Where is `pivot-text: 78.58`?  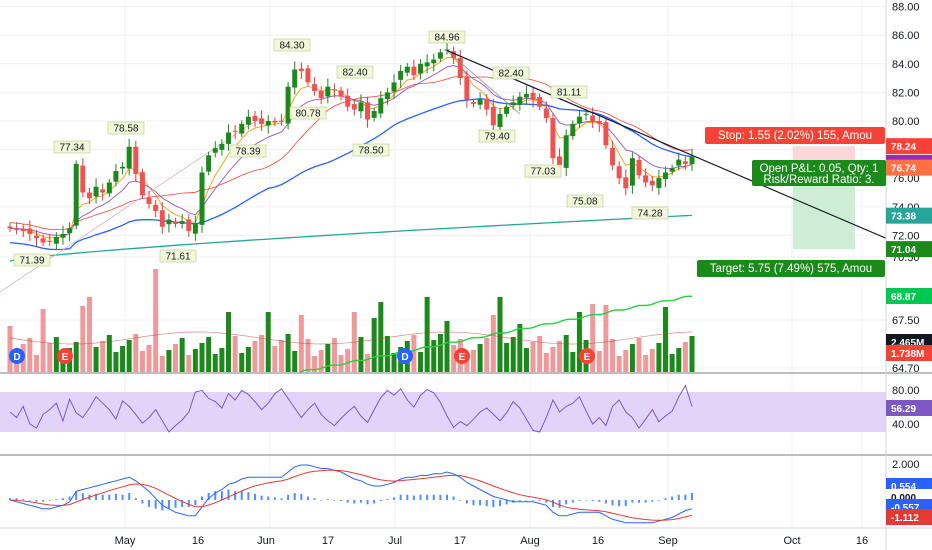
pivot-text: 78.58 is located at coordinates (125, 129).